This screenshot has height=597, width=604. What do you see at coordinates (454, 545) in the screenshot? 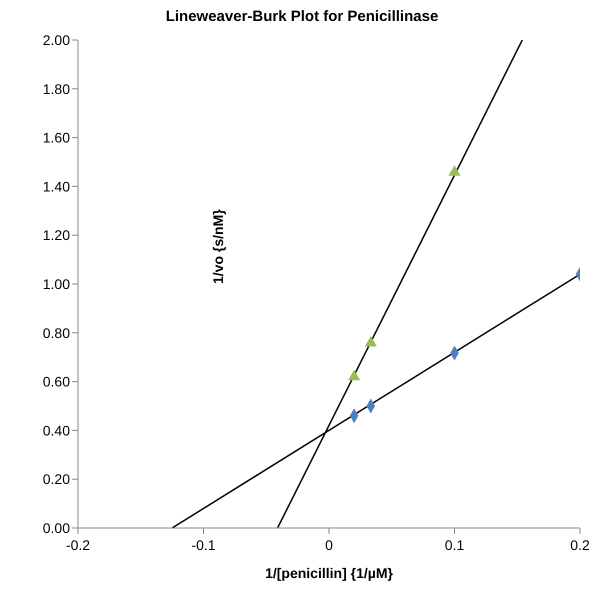
I see `x-tick-label: 0.1` at bounding box center [454, 545].